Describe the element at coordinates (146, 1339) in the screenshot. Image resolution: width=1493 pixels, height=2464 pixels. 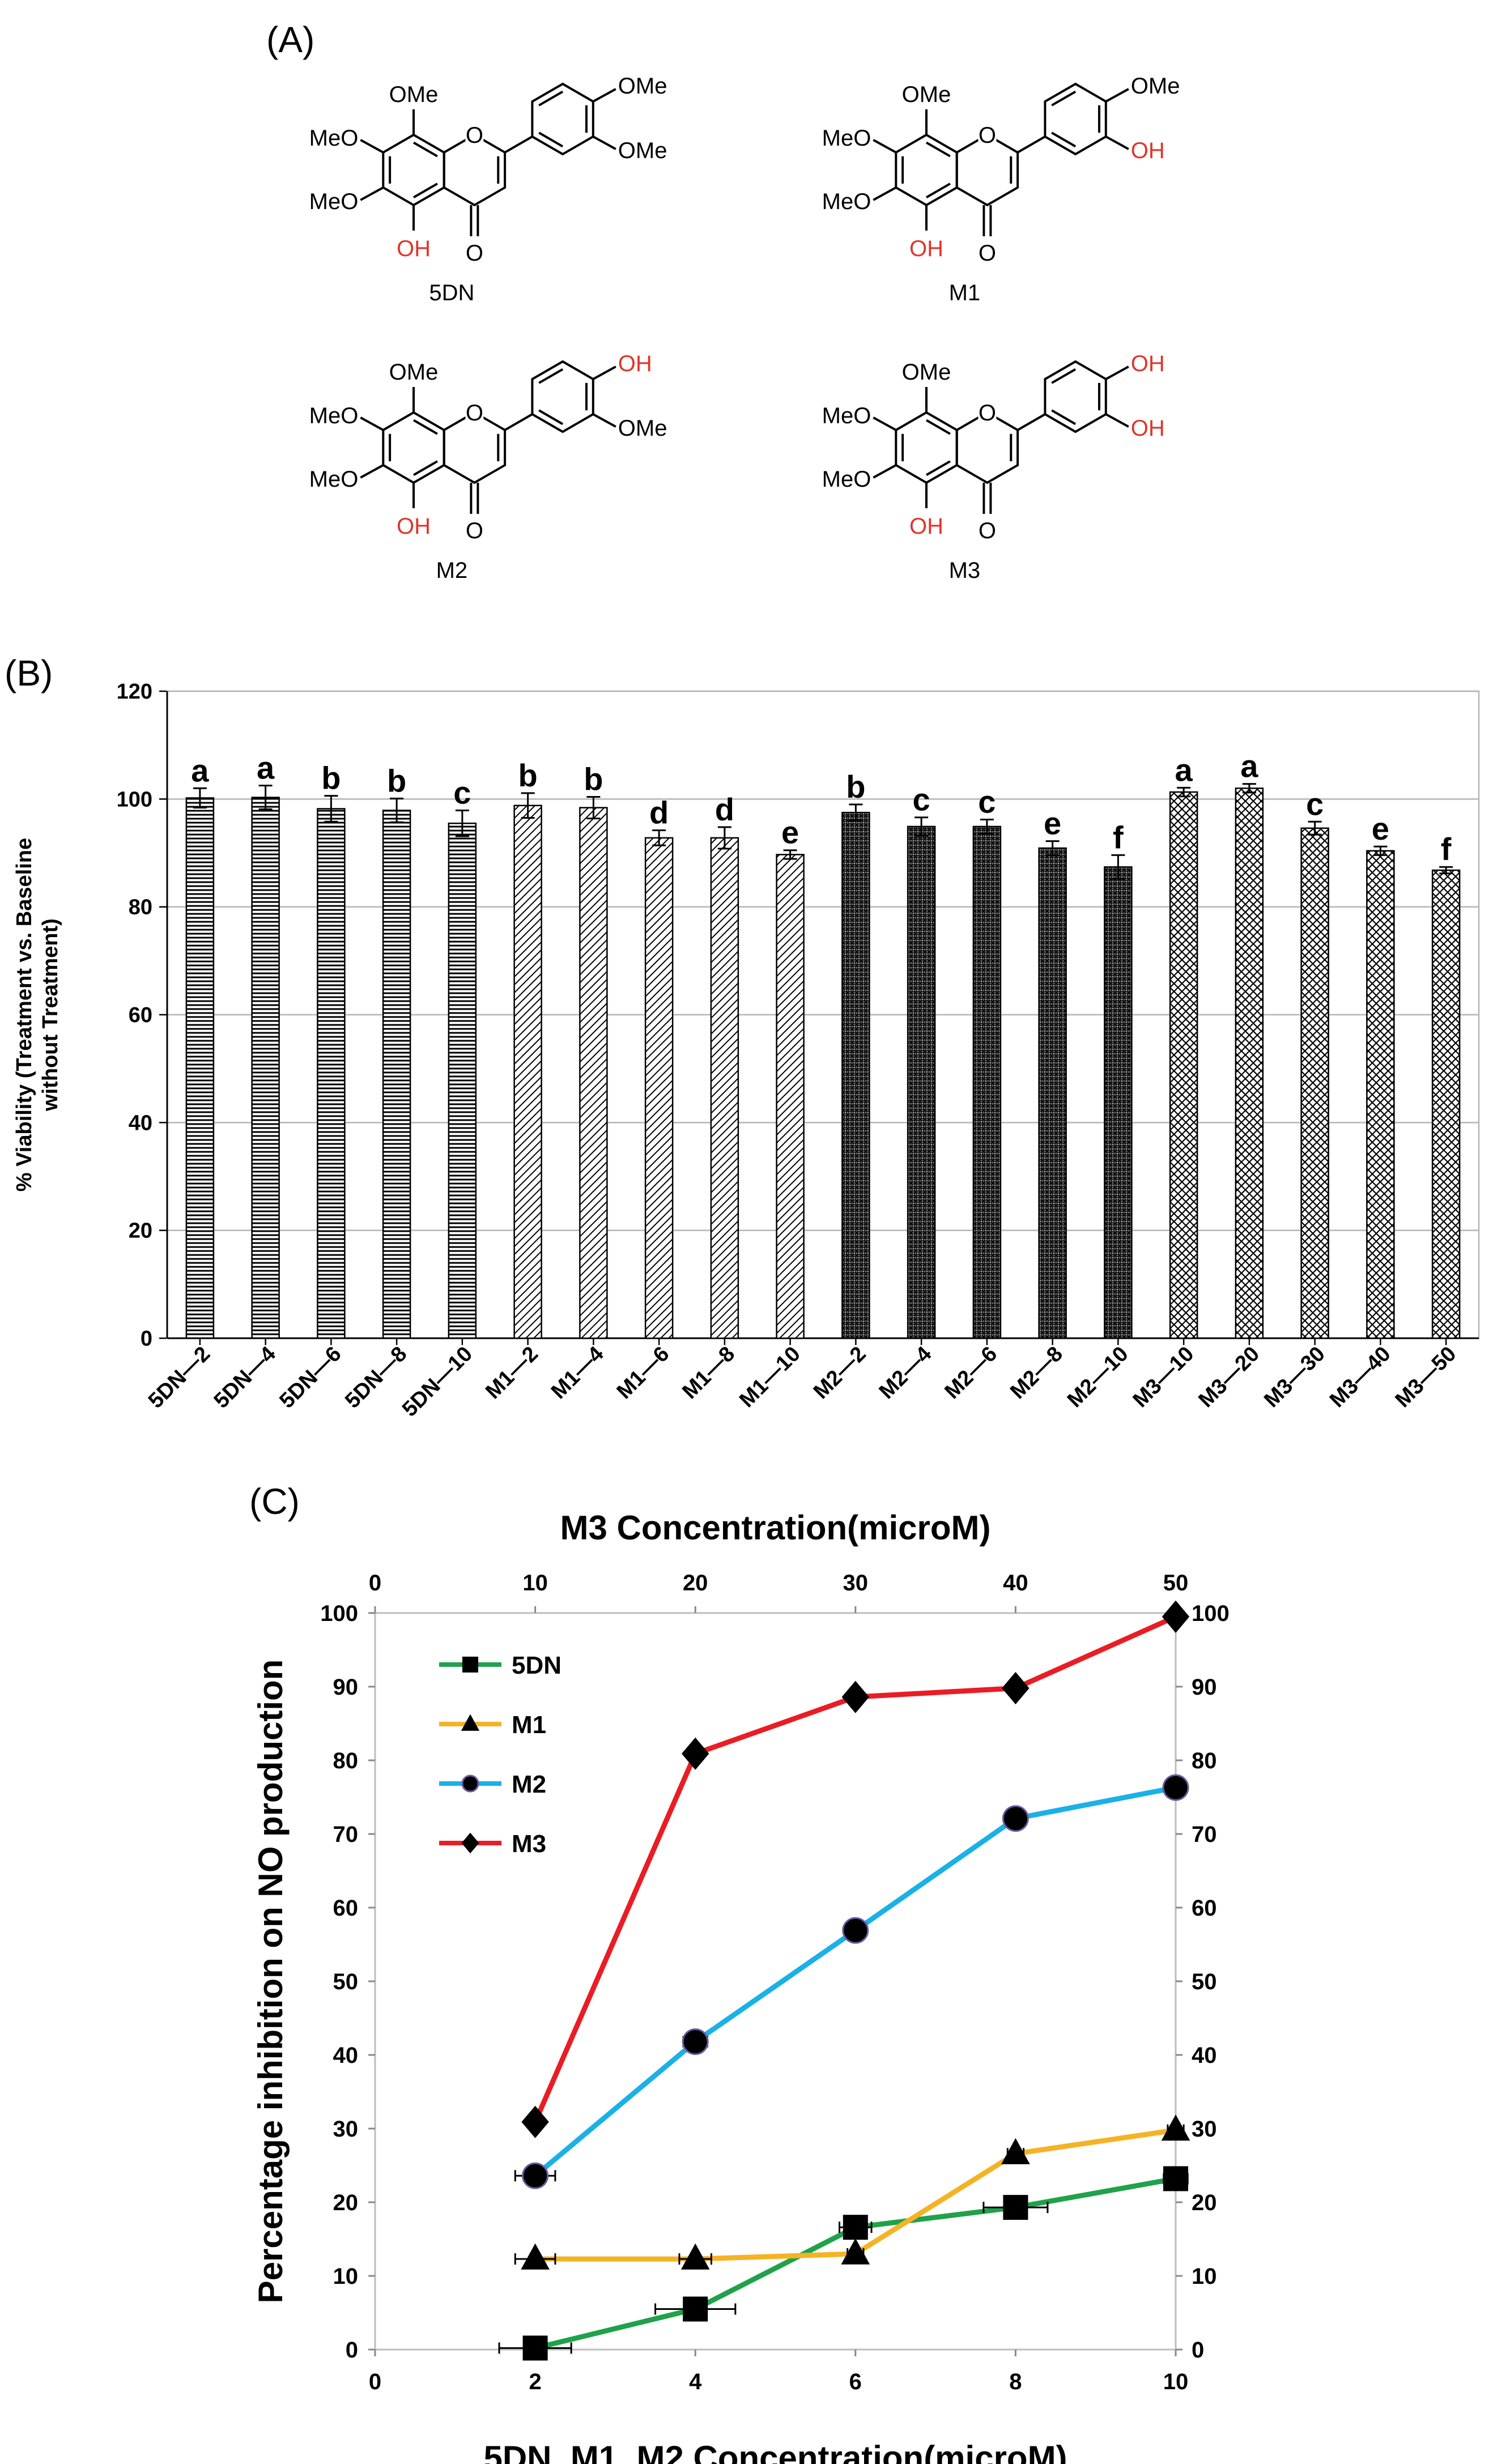
I see `y-tick-label: 0` at that location.